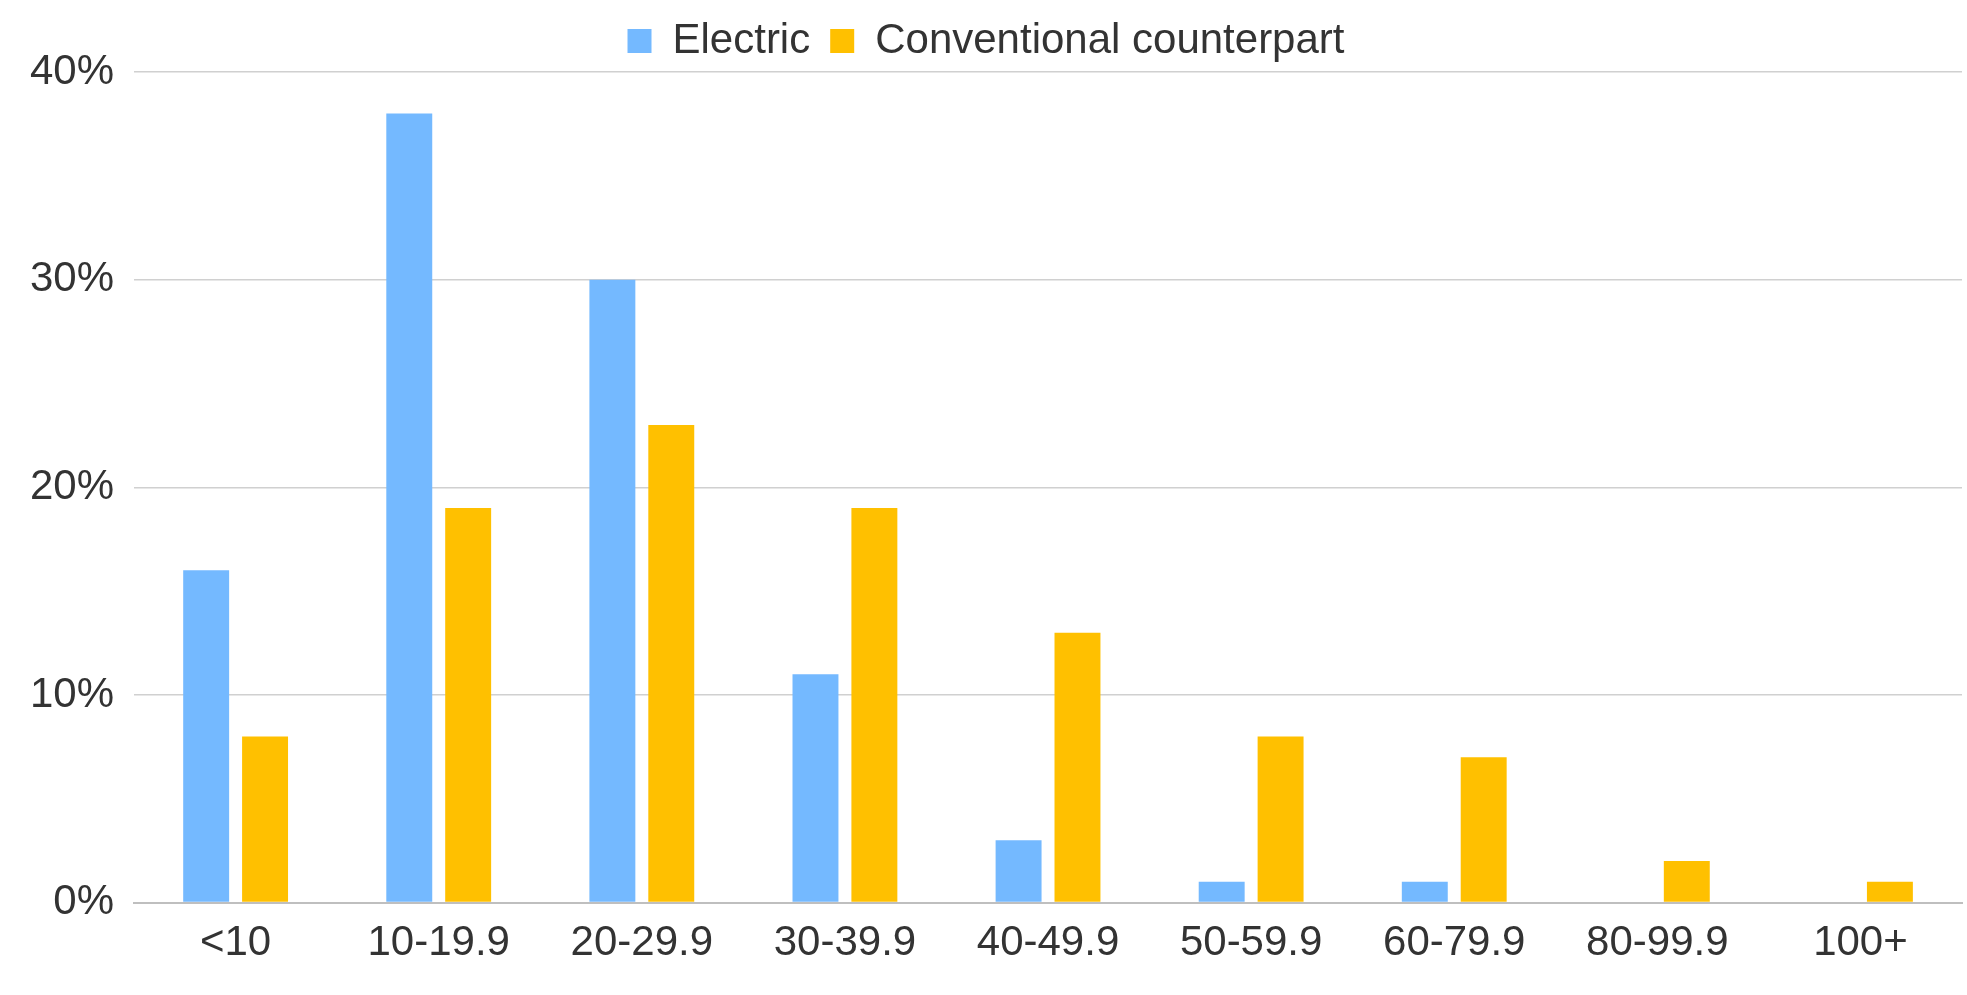  I want to click on x-tick-label: 80-99.9, so click(1657, 941).